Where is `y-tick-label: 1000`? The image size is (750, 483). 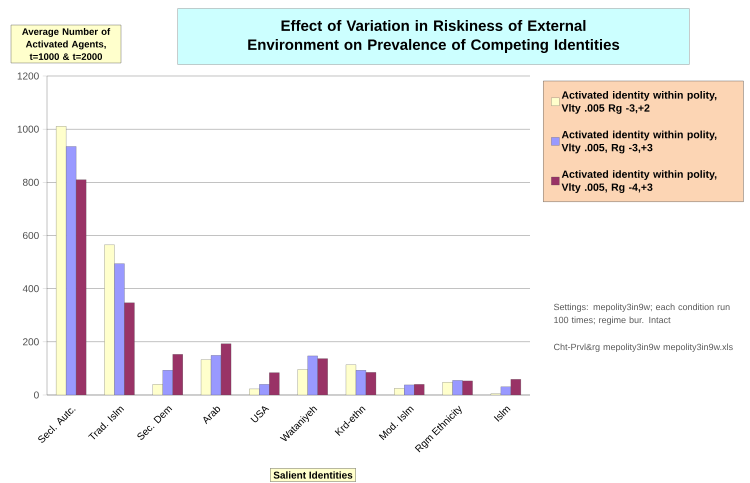 y-tick-label: 1000 is located at coordinates (28, 129).